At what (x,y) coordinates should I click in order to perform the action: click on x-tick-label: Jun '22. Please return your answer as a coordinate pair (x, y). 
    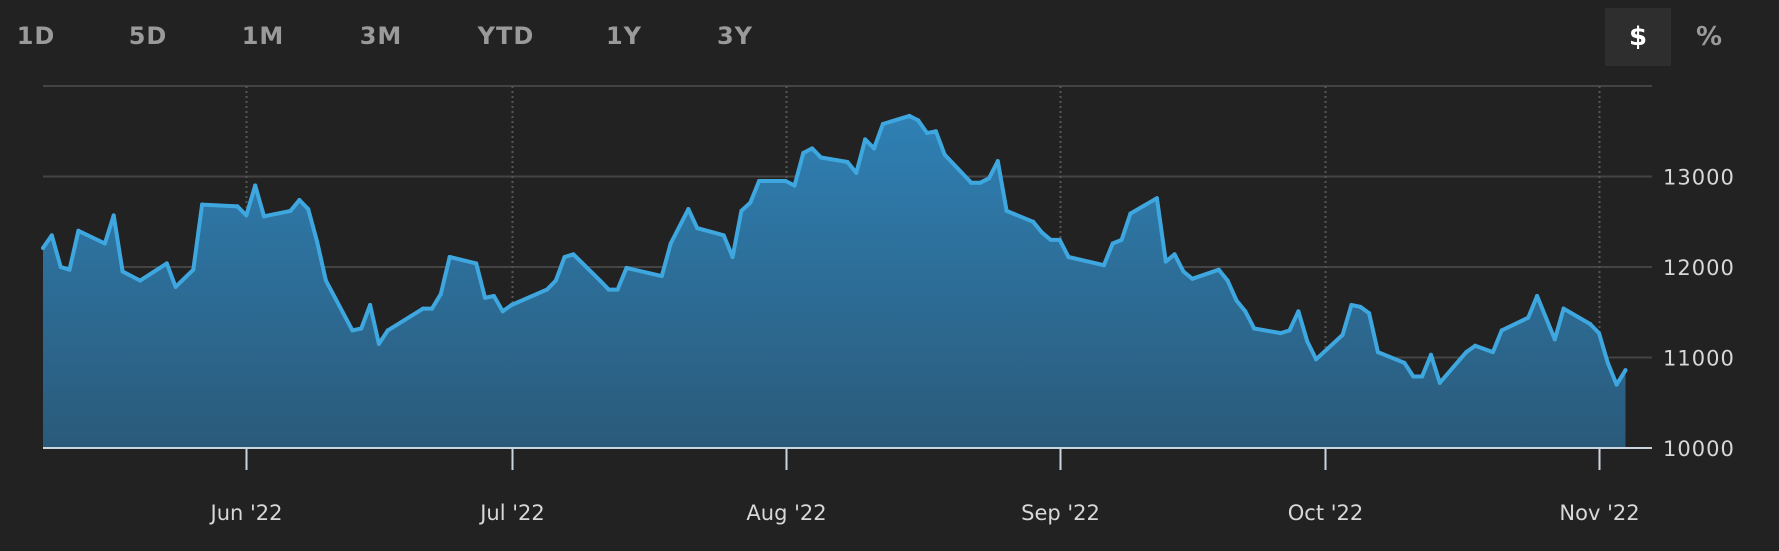
    Looking at the image, I should click on (246, 513).